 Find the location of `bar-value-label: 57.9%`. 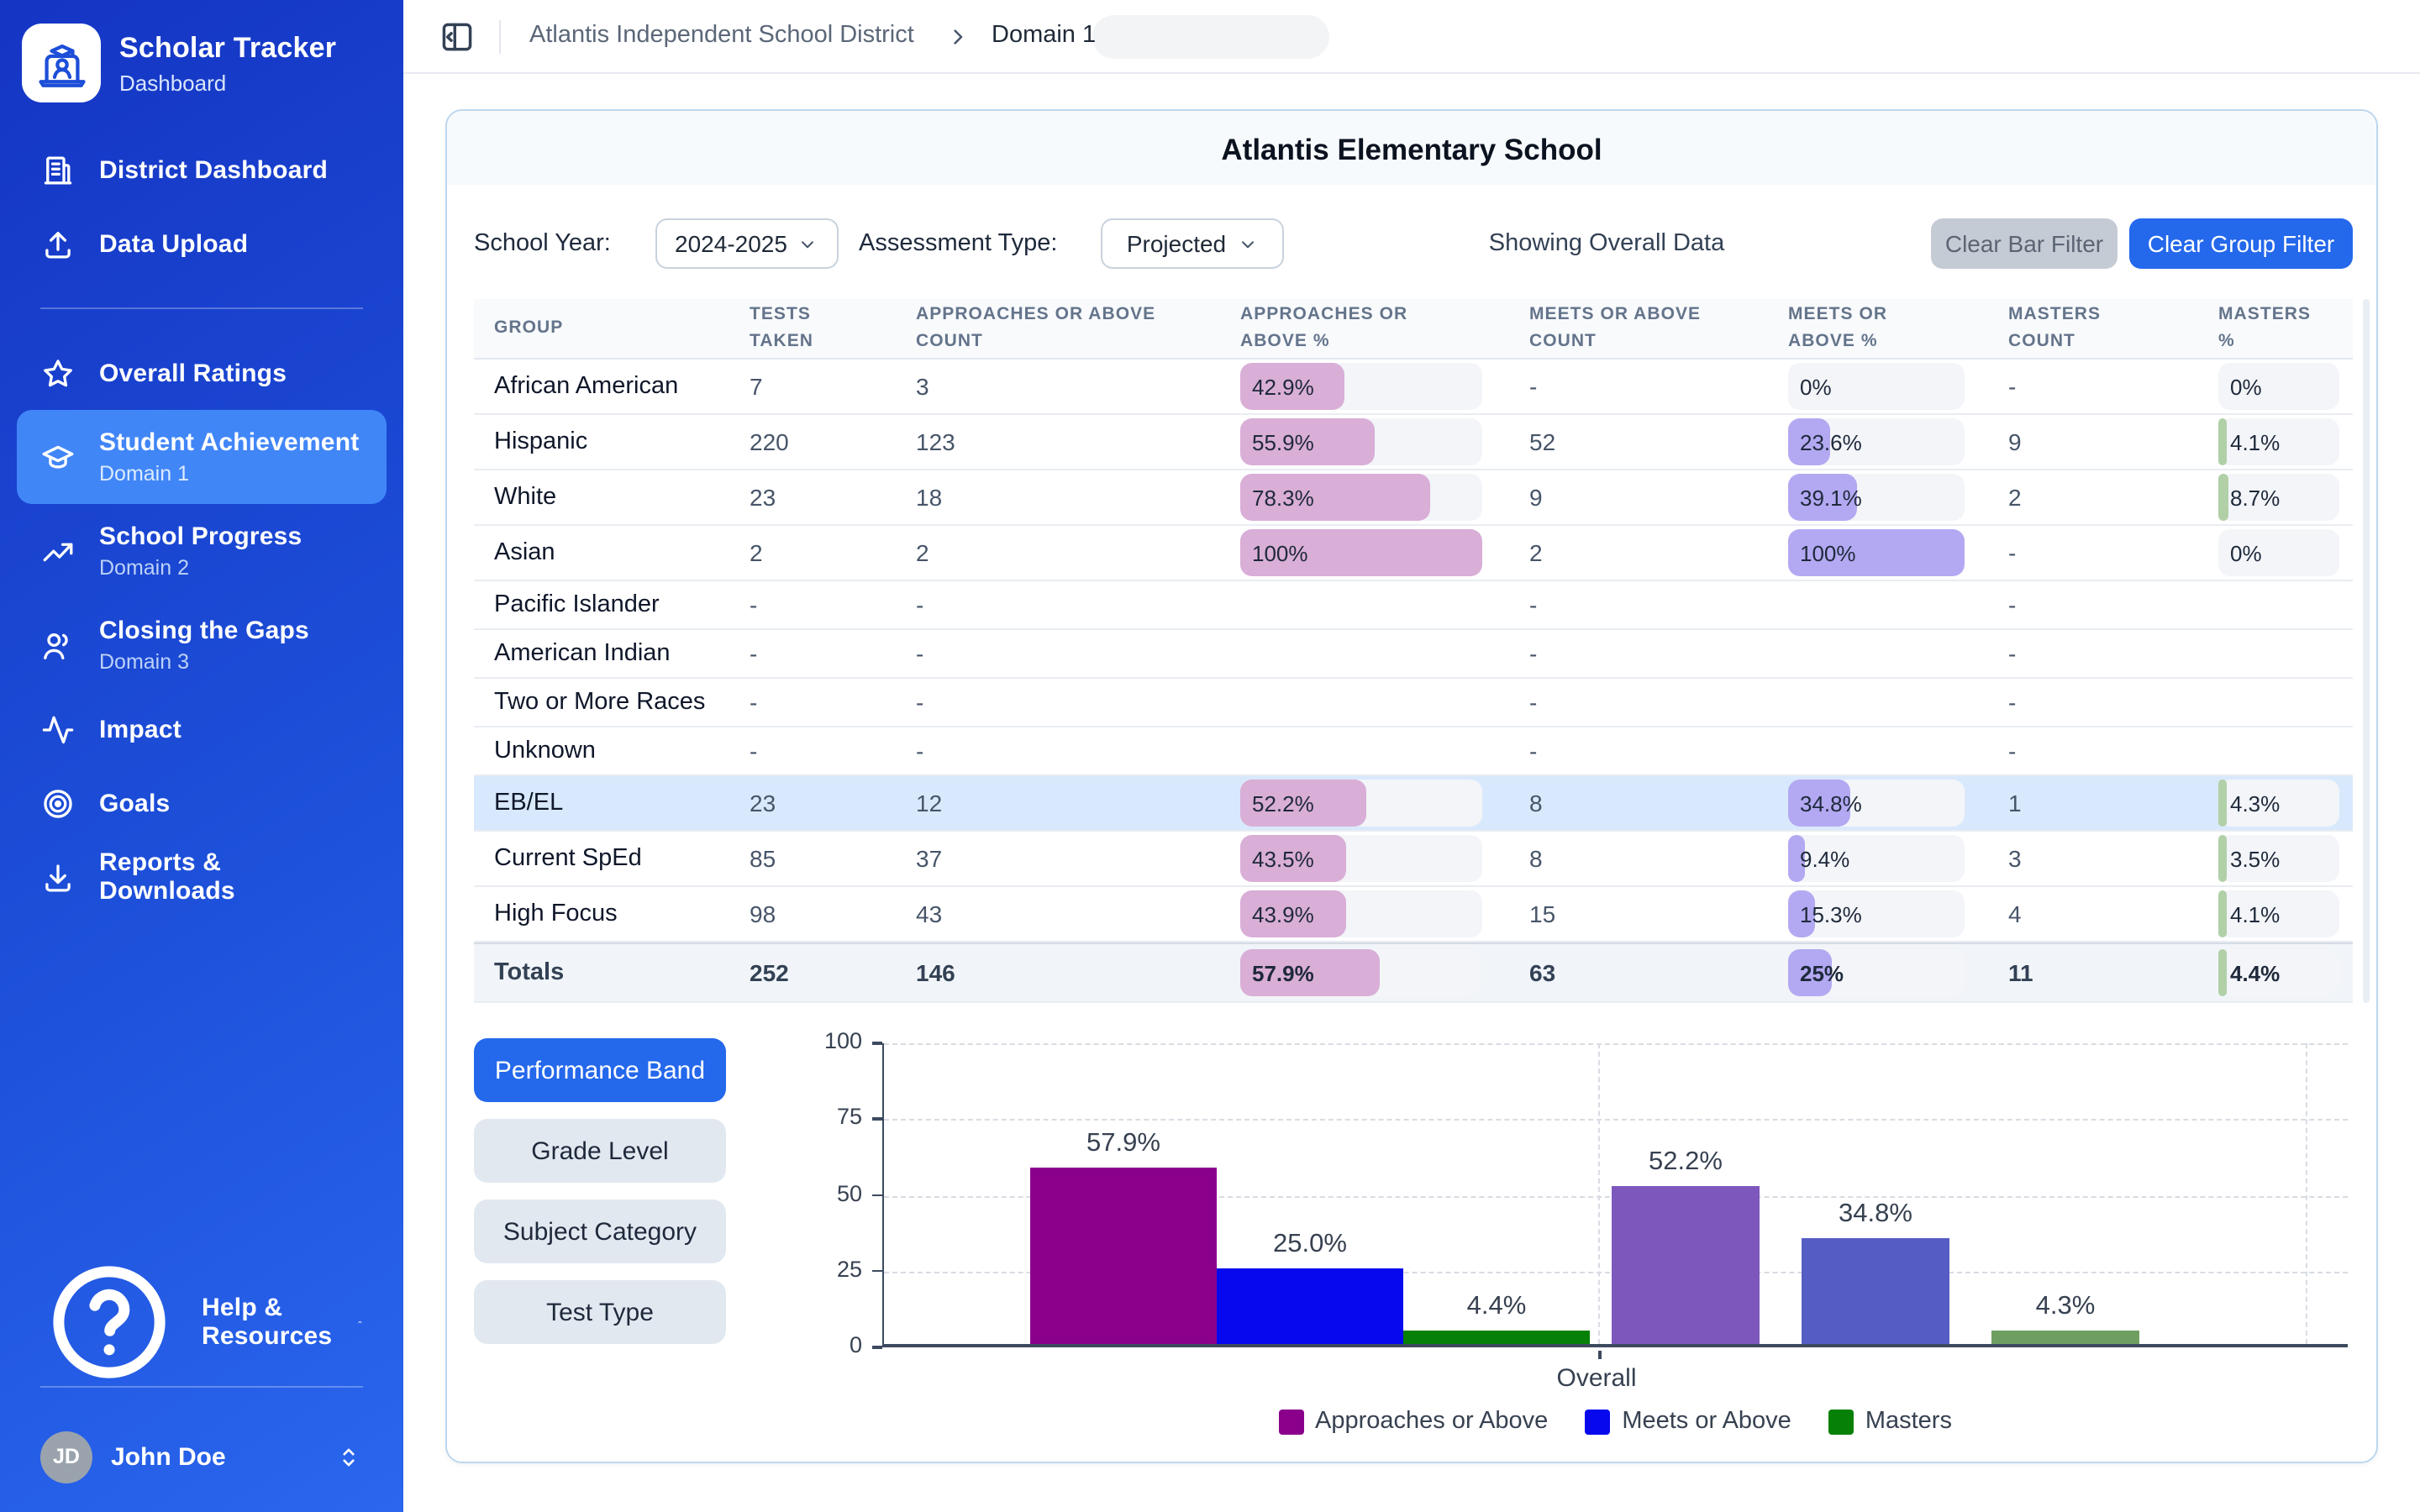

bar-value-label: 57.9% is located at coordinates (1123, 1143).